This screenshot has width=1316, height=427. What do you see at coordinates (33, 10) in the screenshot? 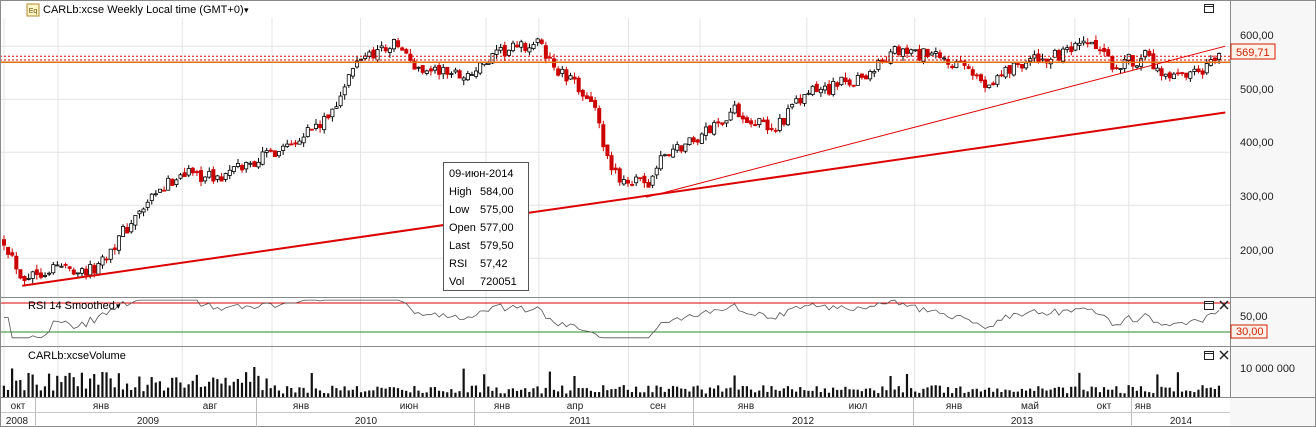
I see `instrument-badge` at bounding box center [33, 10].